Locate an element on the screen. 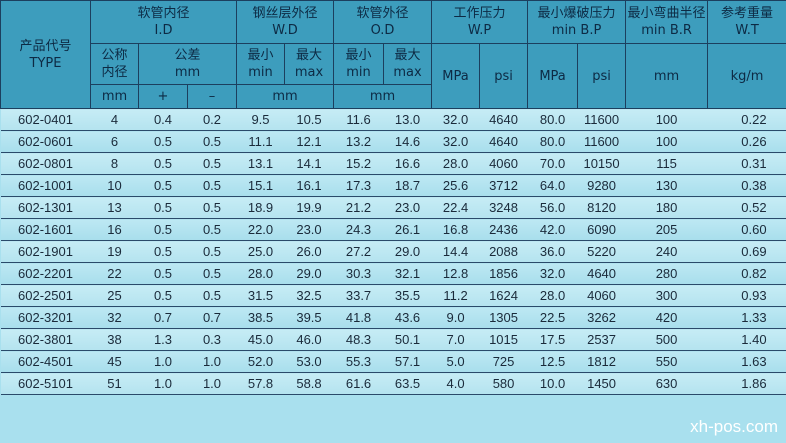  table-cell: 3262 is located at coordinates (601, 317).